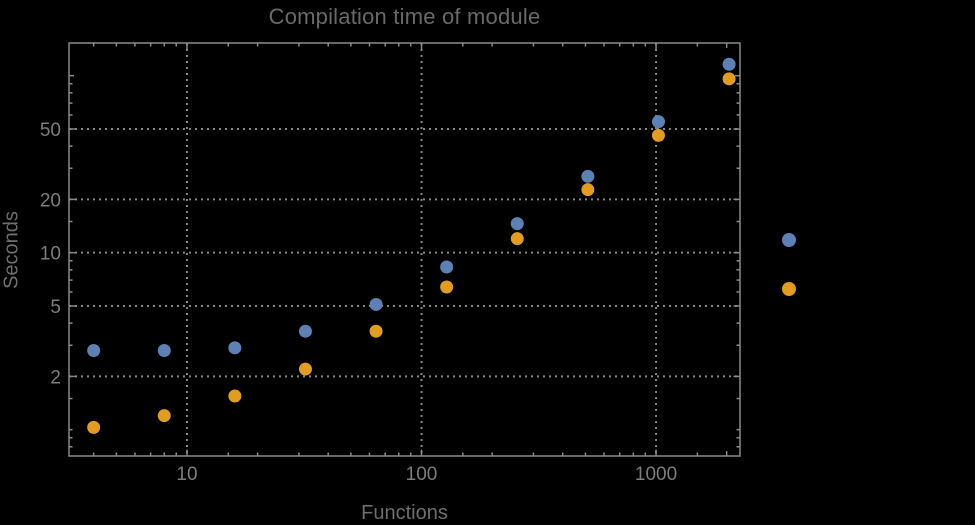 The height and width of the screenshot is (525, 975). I want to click on y-tick-label-10: 10, so click(50, 254).